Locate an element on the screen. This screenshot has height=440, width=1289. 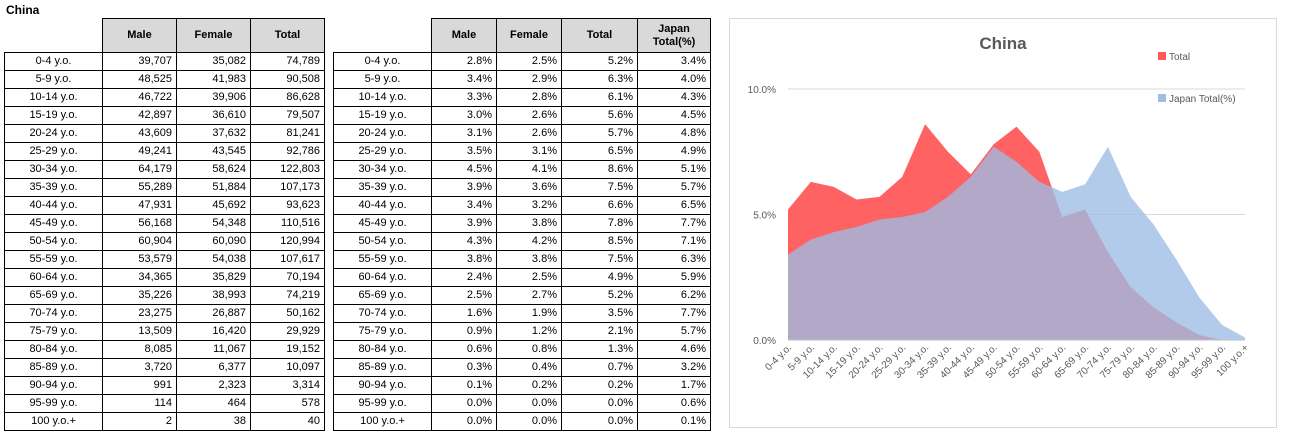
table-cell: 43,609 is located at coordinates (139, 133).